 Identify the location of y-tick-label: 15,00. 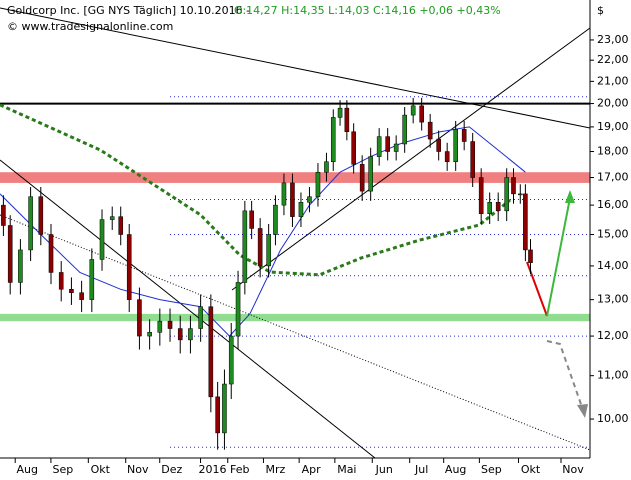
(613, 234).